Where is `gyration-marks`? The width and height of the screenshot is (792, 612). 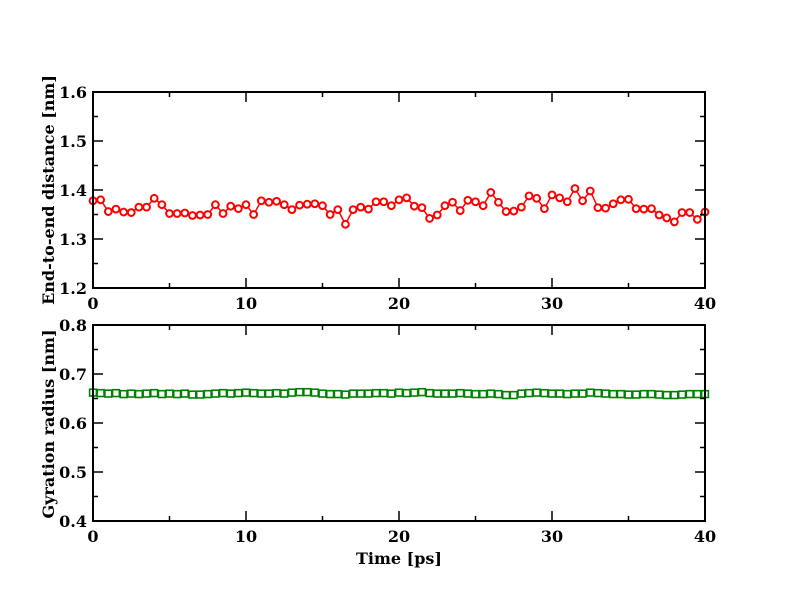 gyration-marks is located at coordinates (399, 393).